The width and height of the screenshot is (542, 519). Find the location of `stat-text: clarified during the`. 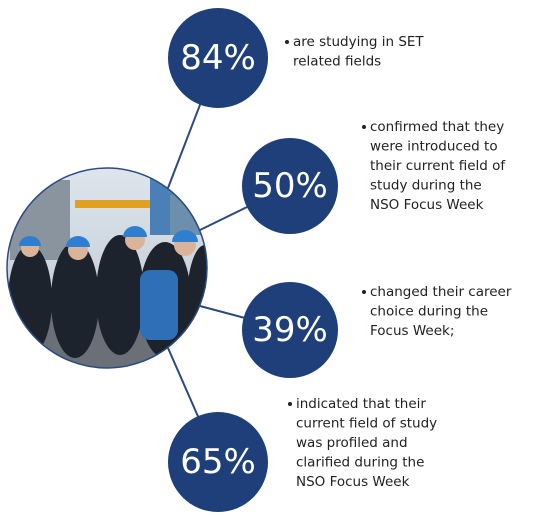

stat-text: clarified during the is located at coordinates (360, 463).